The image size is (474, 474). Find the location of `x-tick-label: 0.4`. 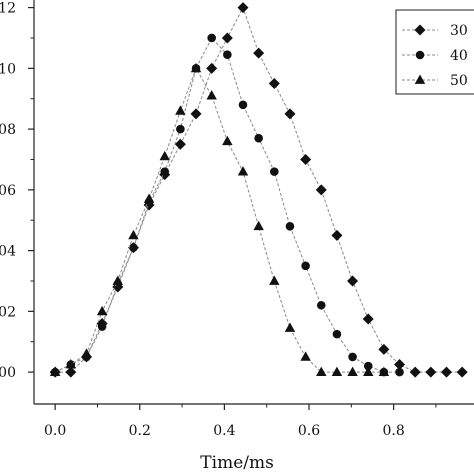

x-tick-label: 0.4 is located at coordinates (224, 431).